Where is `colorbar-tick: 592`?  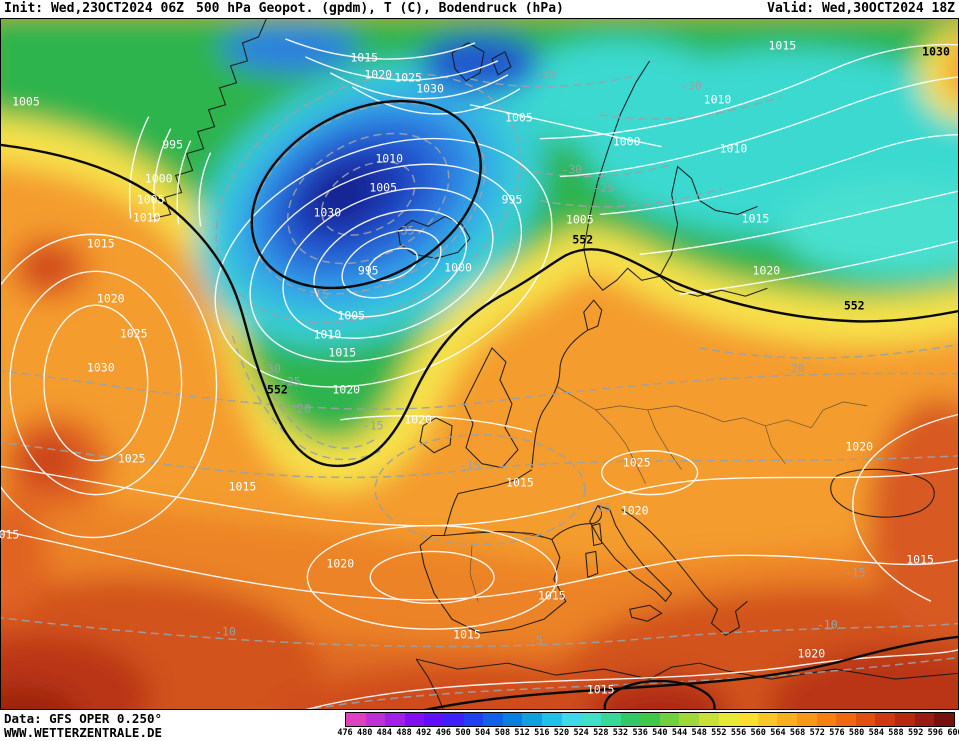 colorbar-tick: 592 is located at coordinates (915, 733).